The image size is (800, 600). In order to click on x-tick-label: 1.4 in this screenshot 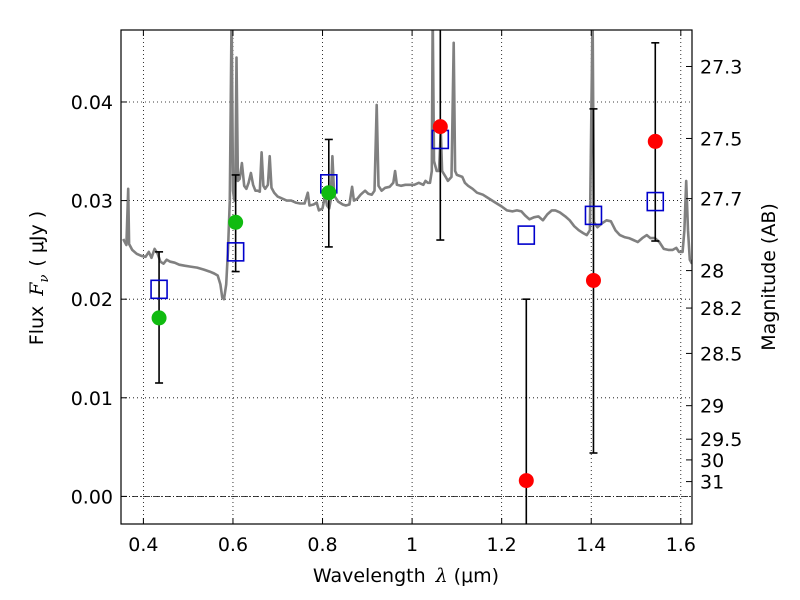, I will do `click(591, 545)`.